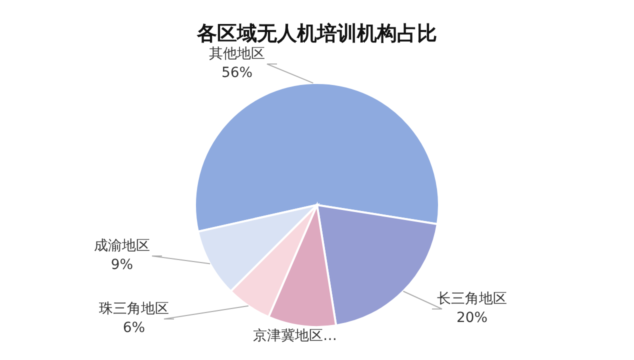 The height and width of the screenshot is (360, 634). What do you see at coordinates (316, 33) in the screenshot?
I see `chart-title: 各区域无人机培训机构占比` at bounding box center [316, 33].